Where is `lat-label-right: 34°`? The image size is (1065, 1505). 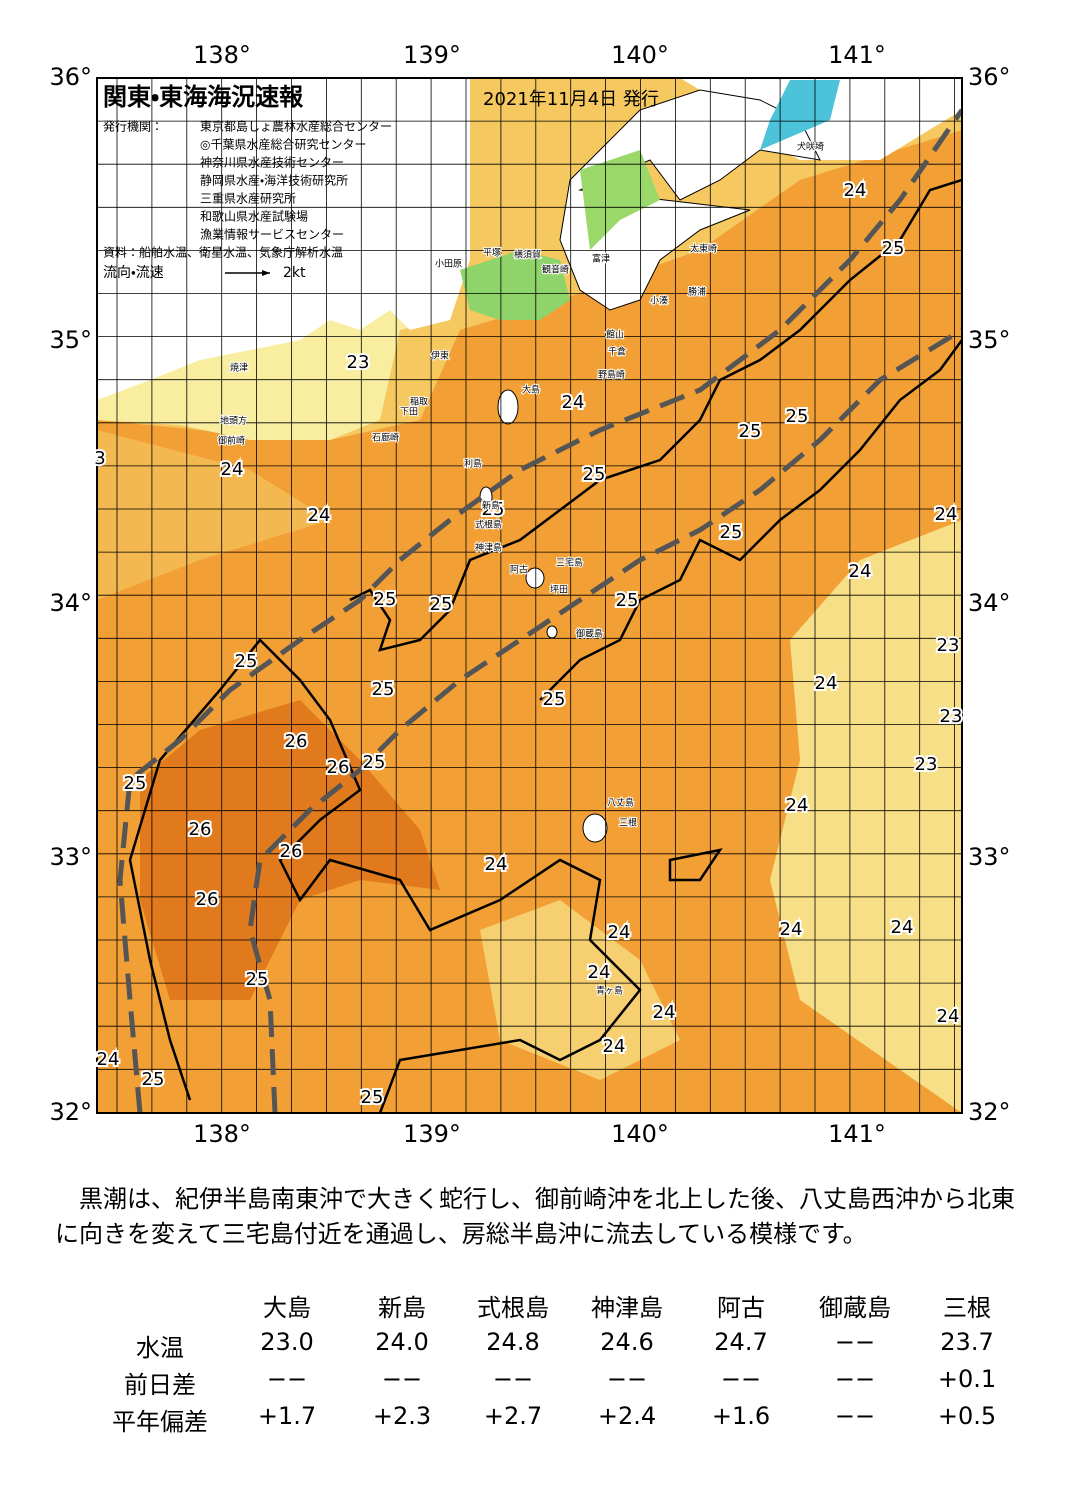 lat-label-right: 34° is located at coordinates (989, 603).